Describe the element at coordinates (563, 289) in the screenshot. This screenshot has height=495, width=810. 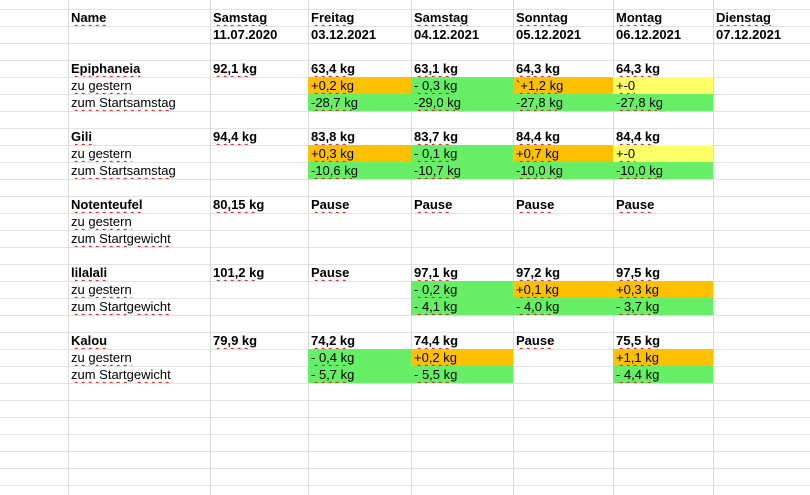
I see `delta-cell: +0,1 kg` at that location.